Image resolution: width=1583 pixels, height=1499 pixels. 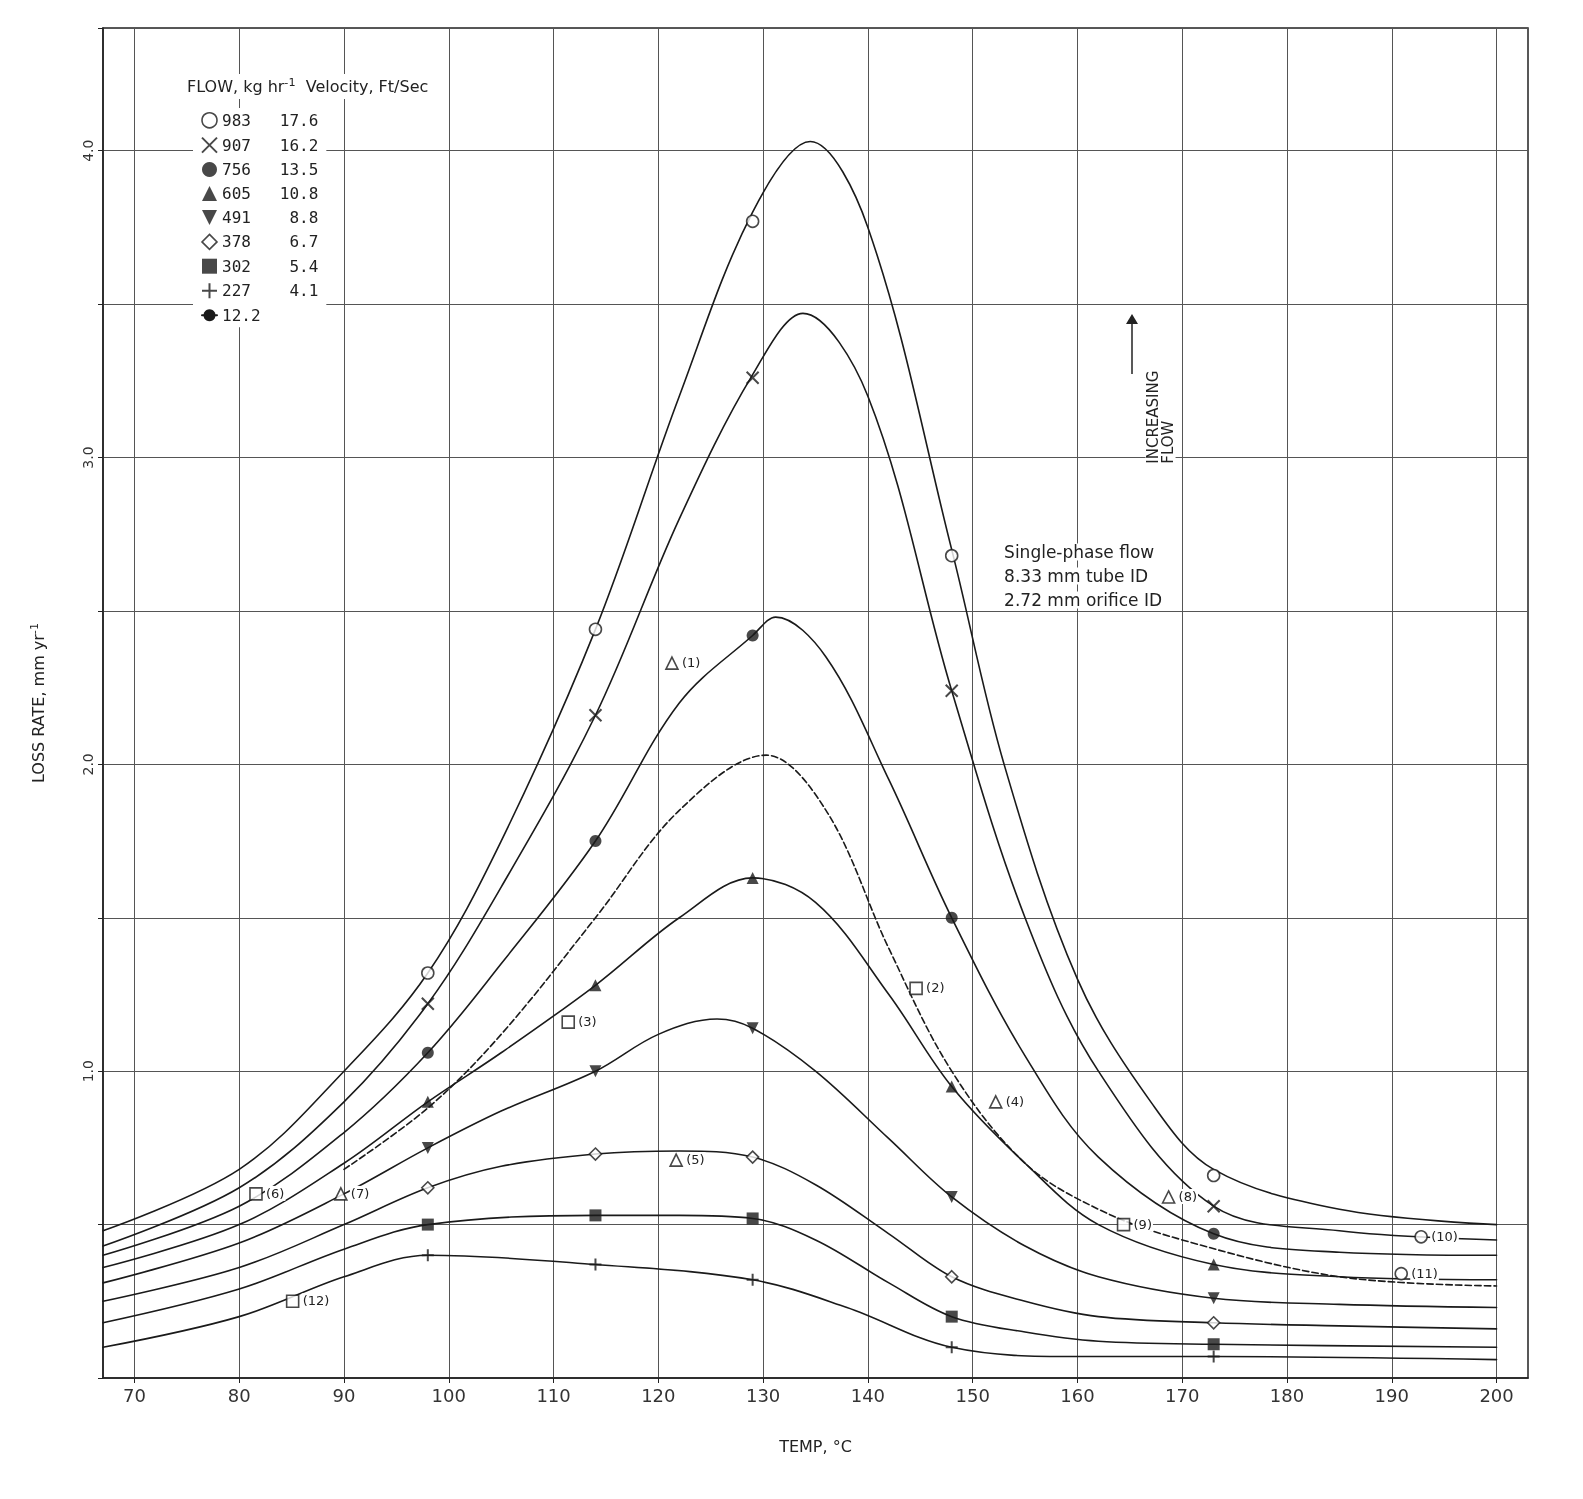 What do you see at coordinates (134, 1395) in the screenshot?
I see `x-tick-label: 70` at bounding box center [134, 1395].